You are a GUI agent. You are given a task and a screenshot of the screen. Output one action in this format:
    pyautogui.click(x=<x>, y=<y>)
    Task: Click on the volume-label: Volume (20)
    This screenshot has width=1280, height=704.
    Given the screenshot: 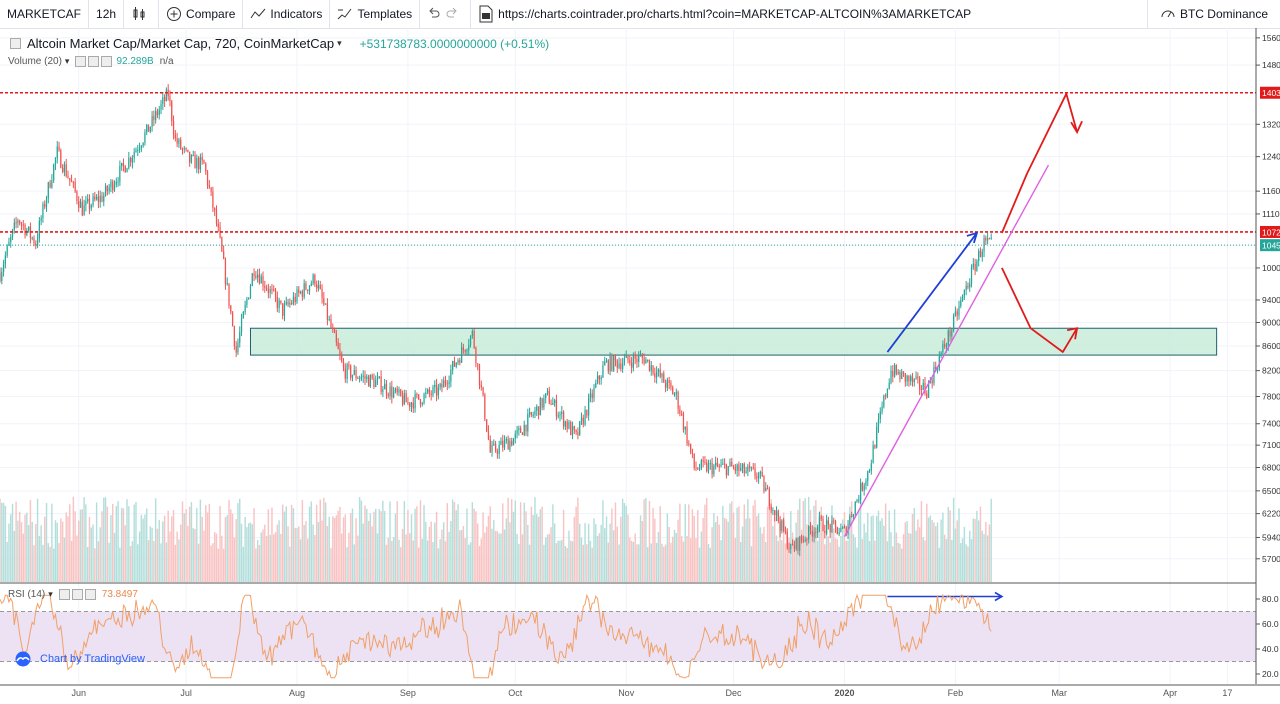 What is the action you would take?
    pyautogui.click(x=35, y=61)
    